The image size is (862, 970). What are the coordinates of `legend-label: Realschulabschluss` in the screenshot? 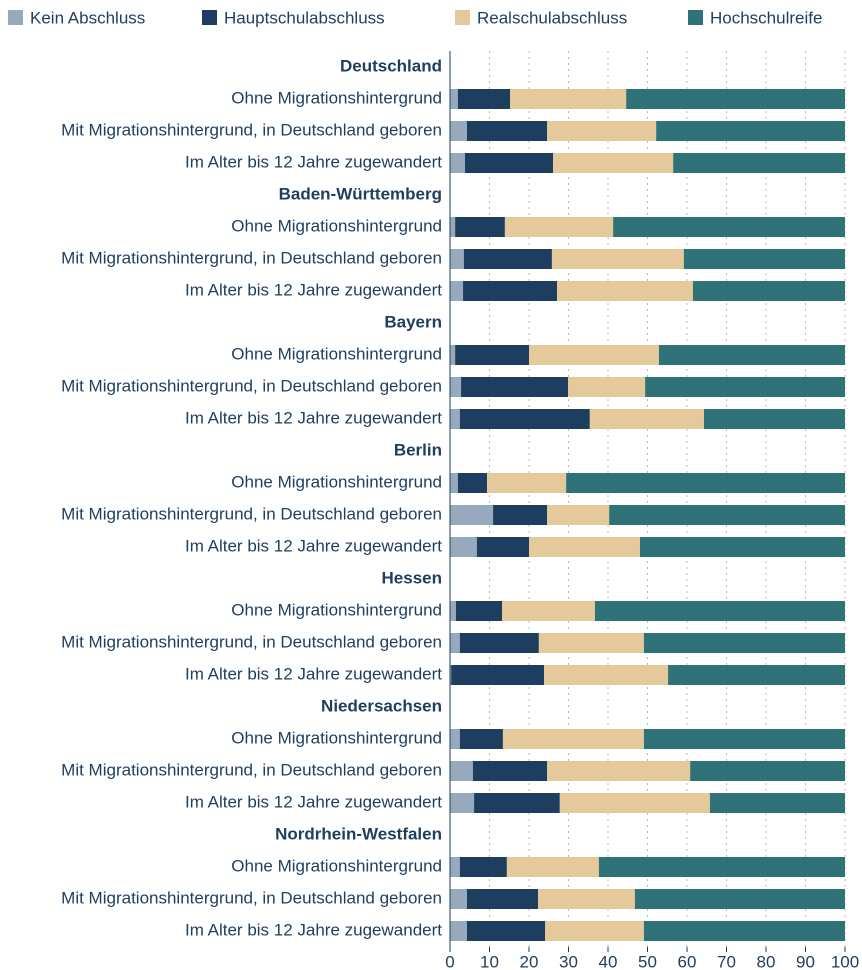 It's located at (552, 17).